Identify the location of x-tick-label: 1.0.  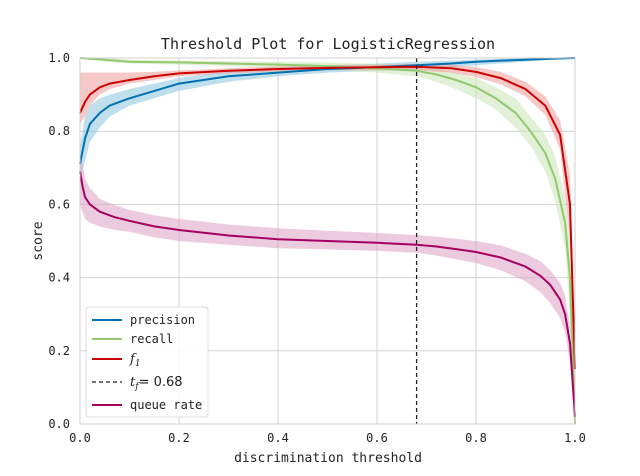
(575, 438).